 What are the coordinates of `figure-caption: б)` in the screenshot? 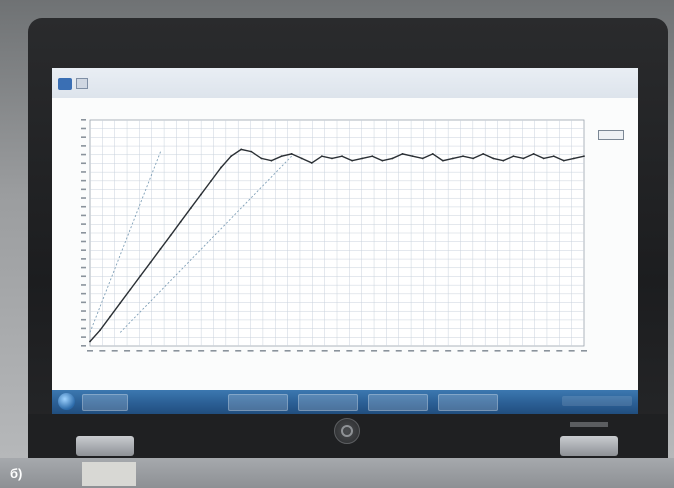 It's located at (16, 473).